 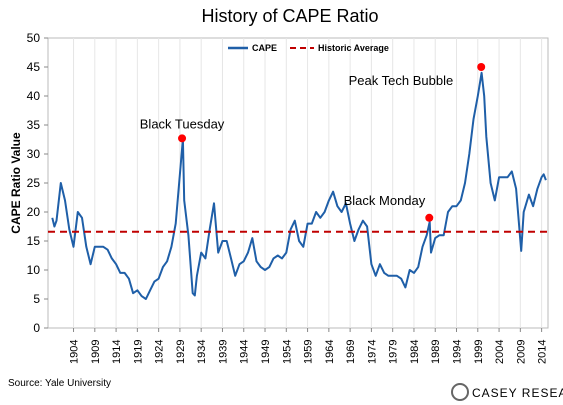 What do you see at coordinates (543, 352) in the screenshot?
I see `x-tick-label: 2014` at bounding box center [543, 352].